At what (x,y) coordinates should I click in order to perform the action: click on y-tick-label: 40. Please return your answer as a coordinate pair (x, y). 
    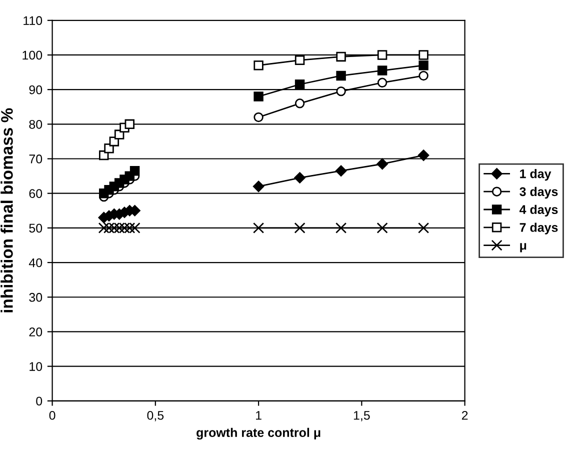
    Looking at the image, I should click on (35, 263).